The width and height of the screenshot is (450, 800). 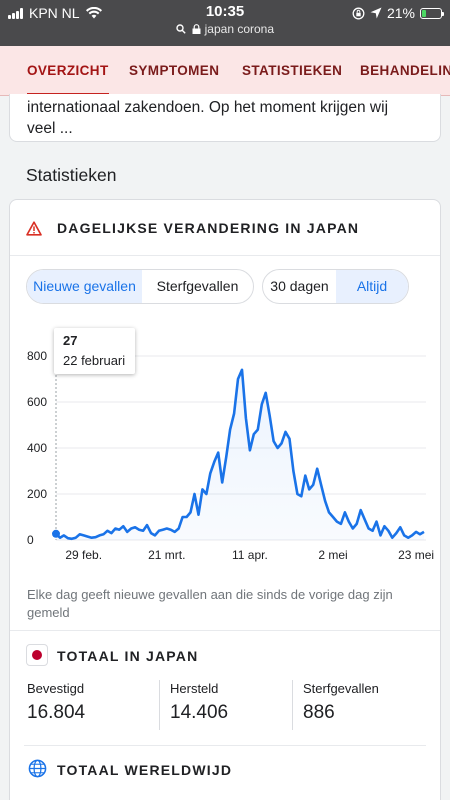 What do you see at coordinates (37, 356) in the screenshot?
I see `y-tick-label: 800` at bounding box center [37, 356].